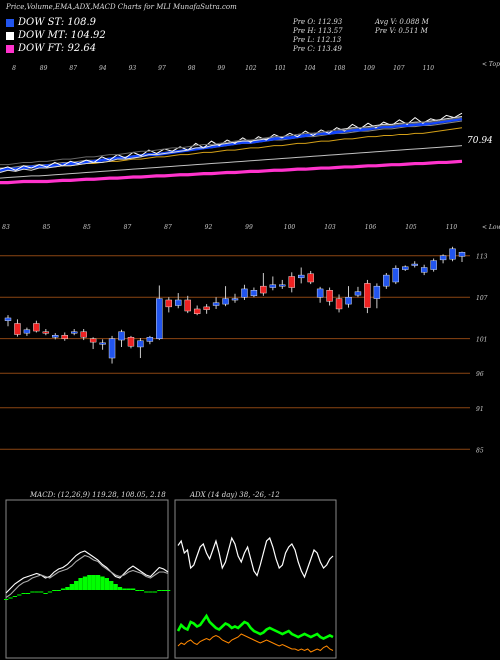  What do you see at coordinates (231, 162) in the screenshot?
I see `ema-line-mid` at bounding box center [231, 162].